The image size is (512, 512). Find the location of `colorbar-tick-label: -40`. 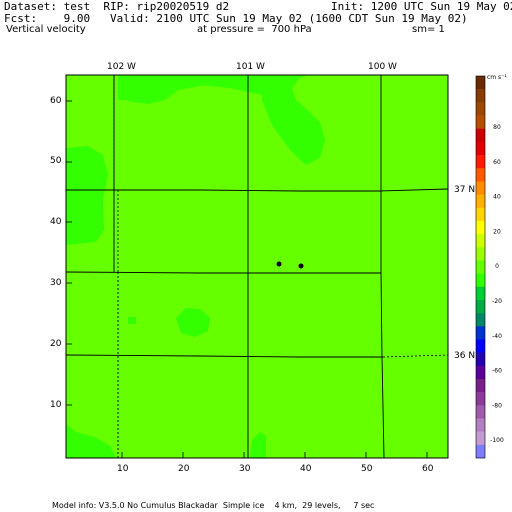

colorbar-tick-label: -40 is located at coordinates (497, 336).